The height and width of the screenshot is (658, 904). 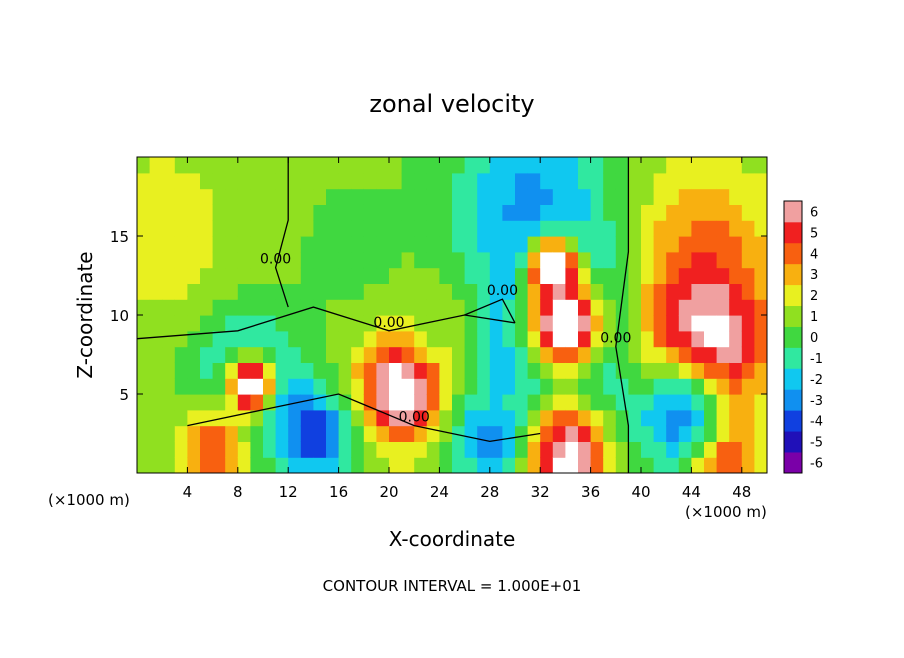 What do you see at coordinates (793, 253) in the screenshot?
I see `colorbar-swatch` at bounding box center [793, 253].